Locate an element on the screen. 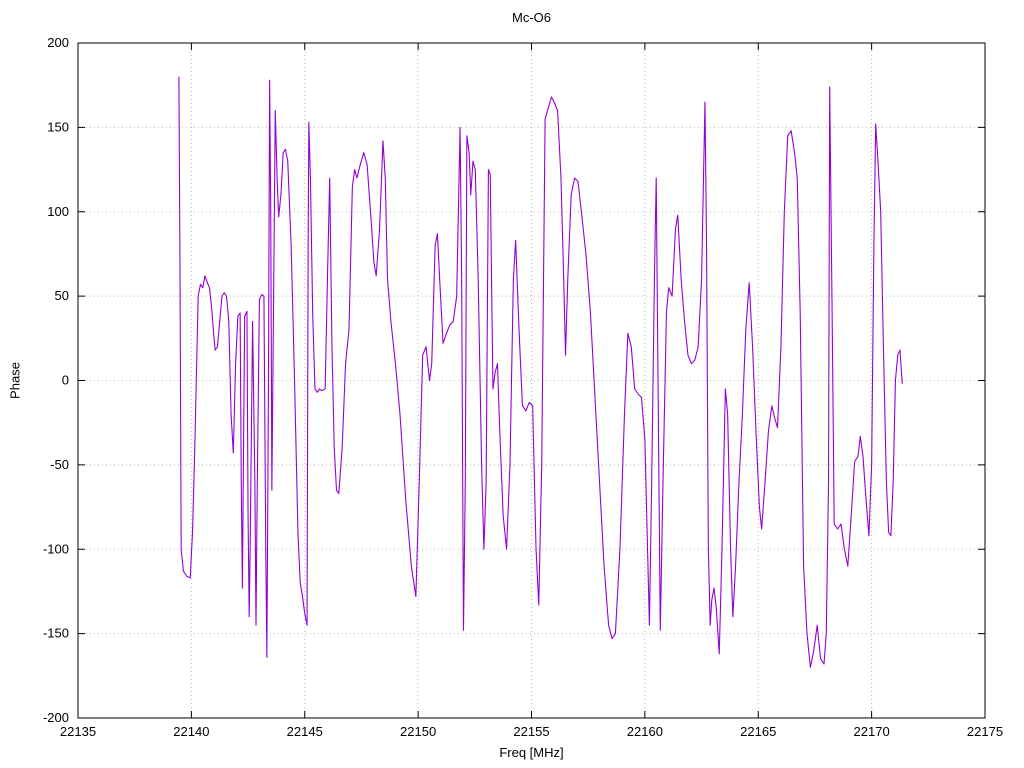  x-tick-label: 22145 is located at coordinates (305, 731).